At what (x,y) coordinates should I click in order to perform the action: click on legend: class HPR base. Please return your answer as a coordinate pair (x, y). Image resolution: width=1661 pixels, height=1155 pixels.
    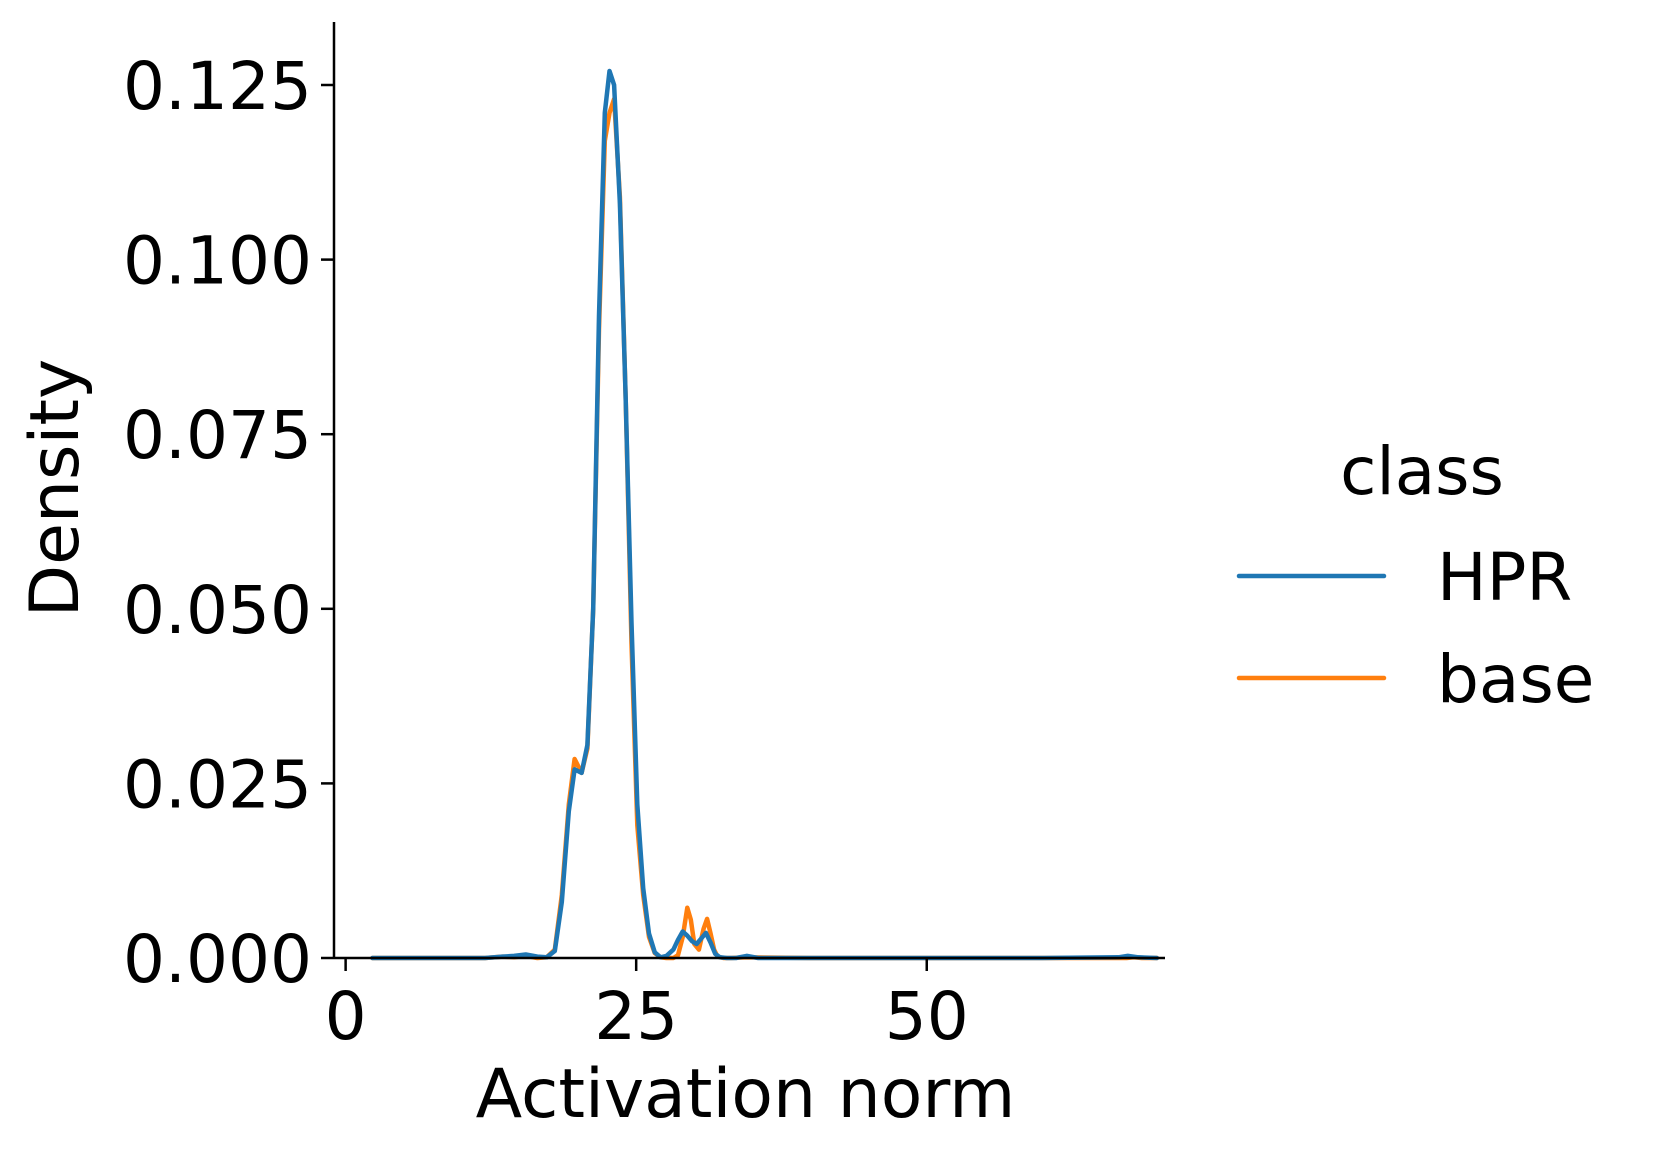
    Looking at the image, I should click on (1415, 575).